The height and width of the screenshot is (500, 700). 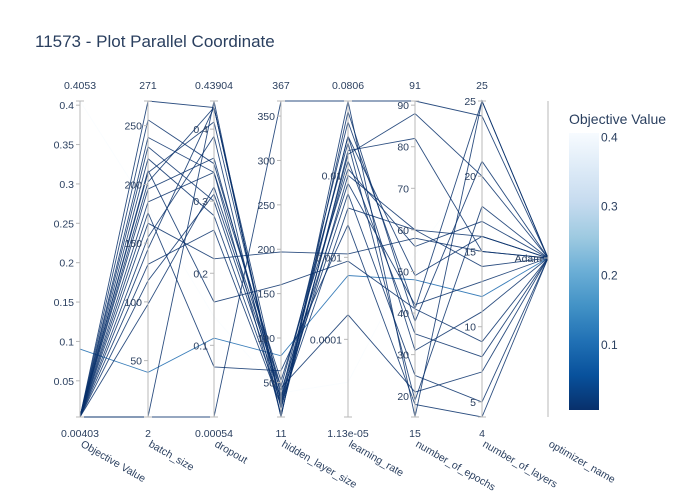 I want to click on colorbar-tick-label: 0.1, so click(x=609, y=345).